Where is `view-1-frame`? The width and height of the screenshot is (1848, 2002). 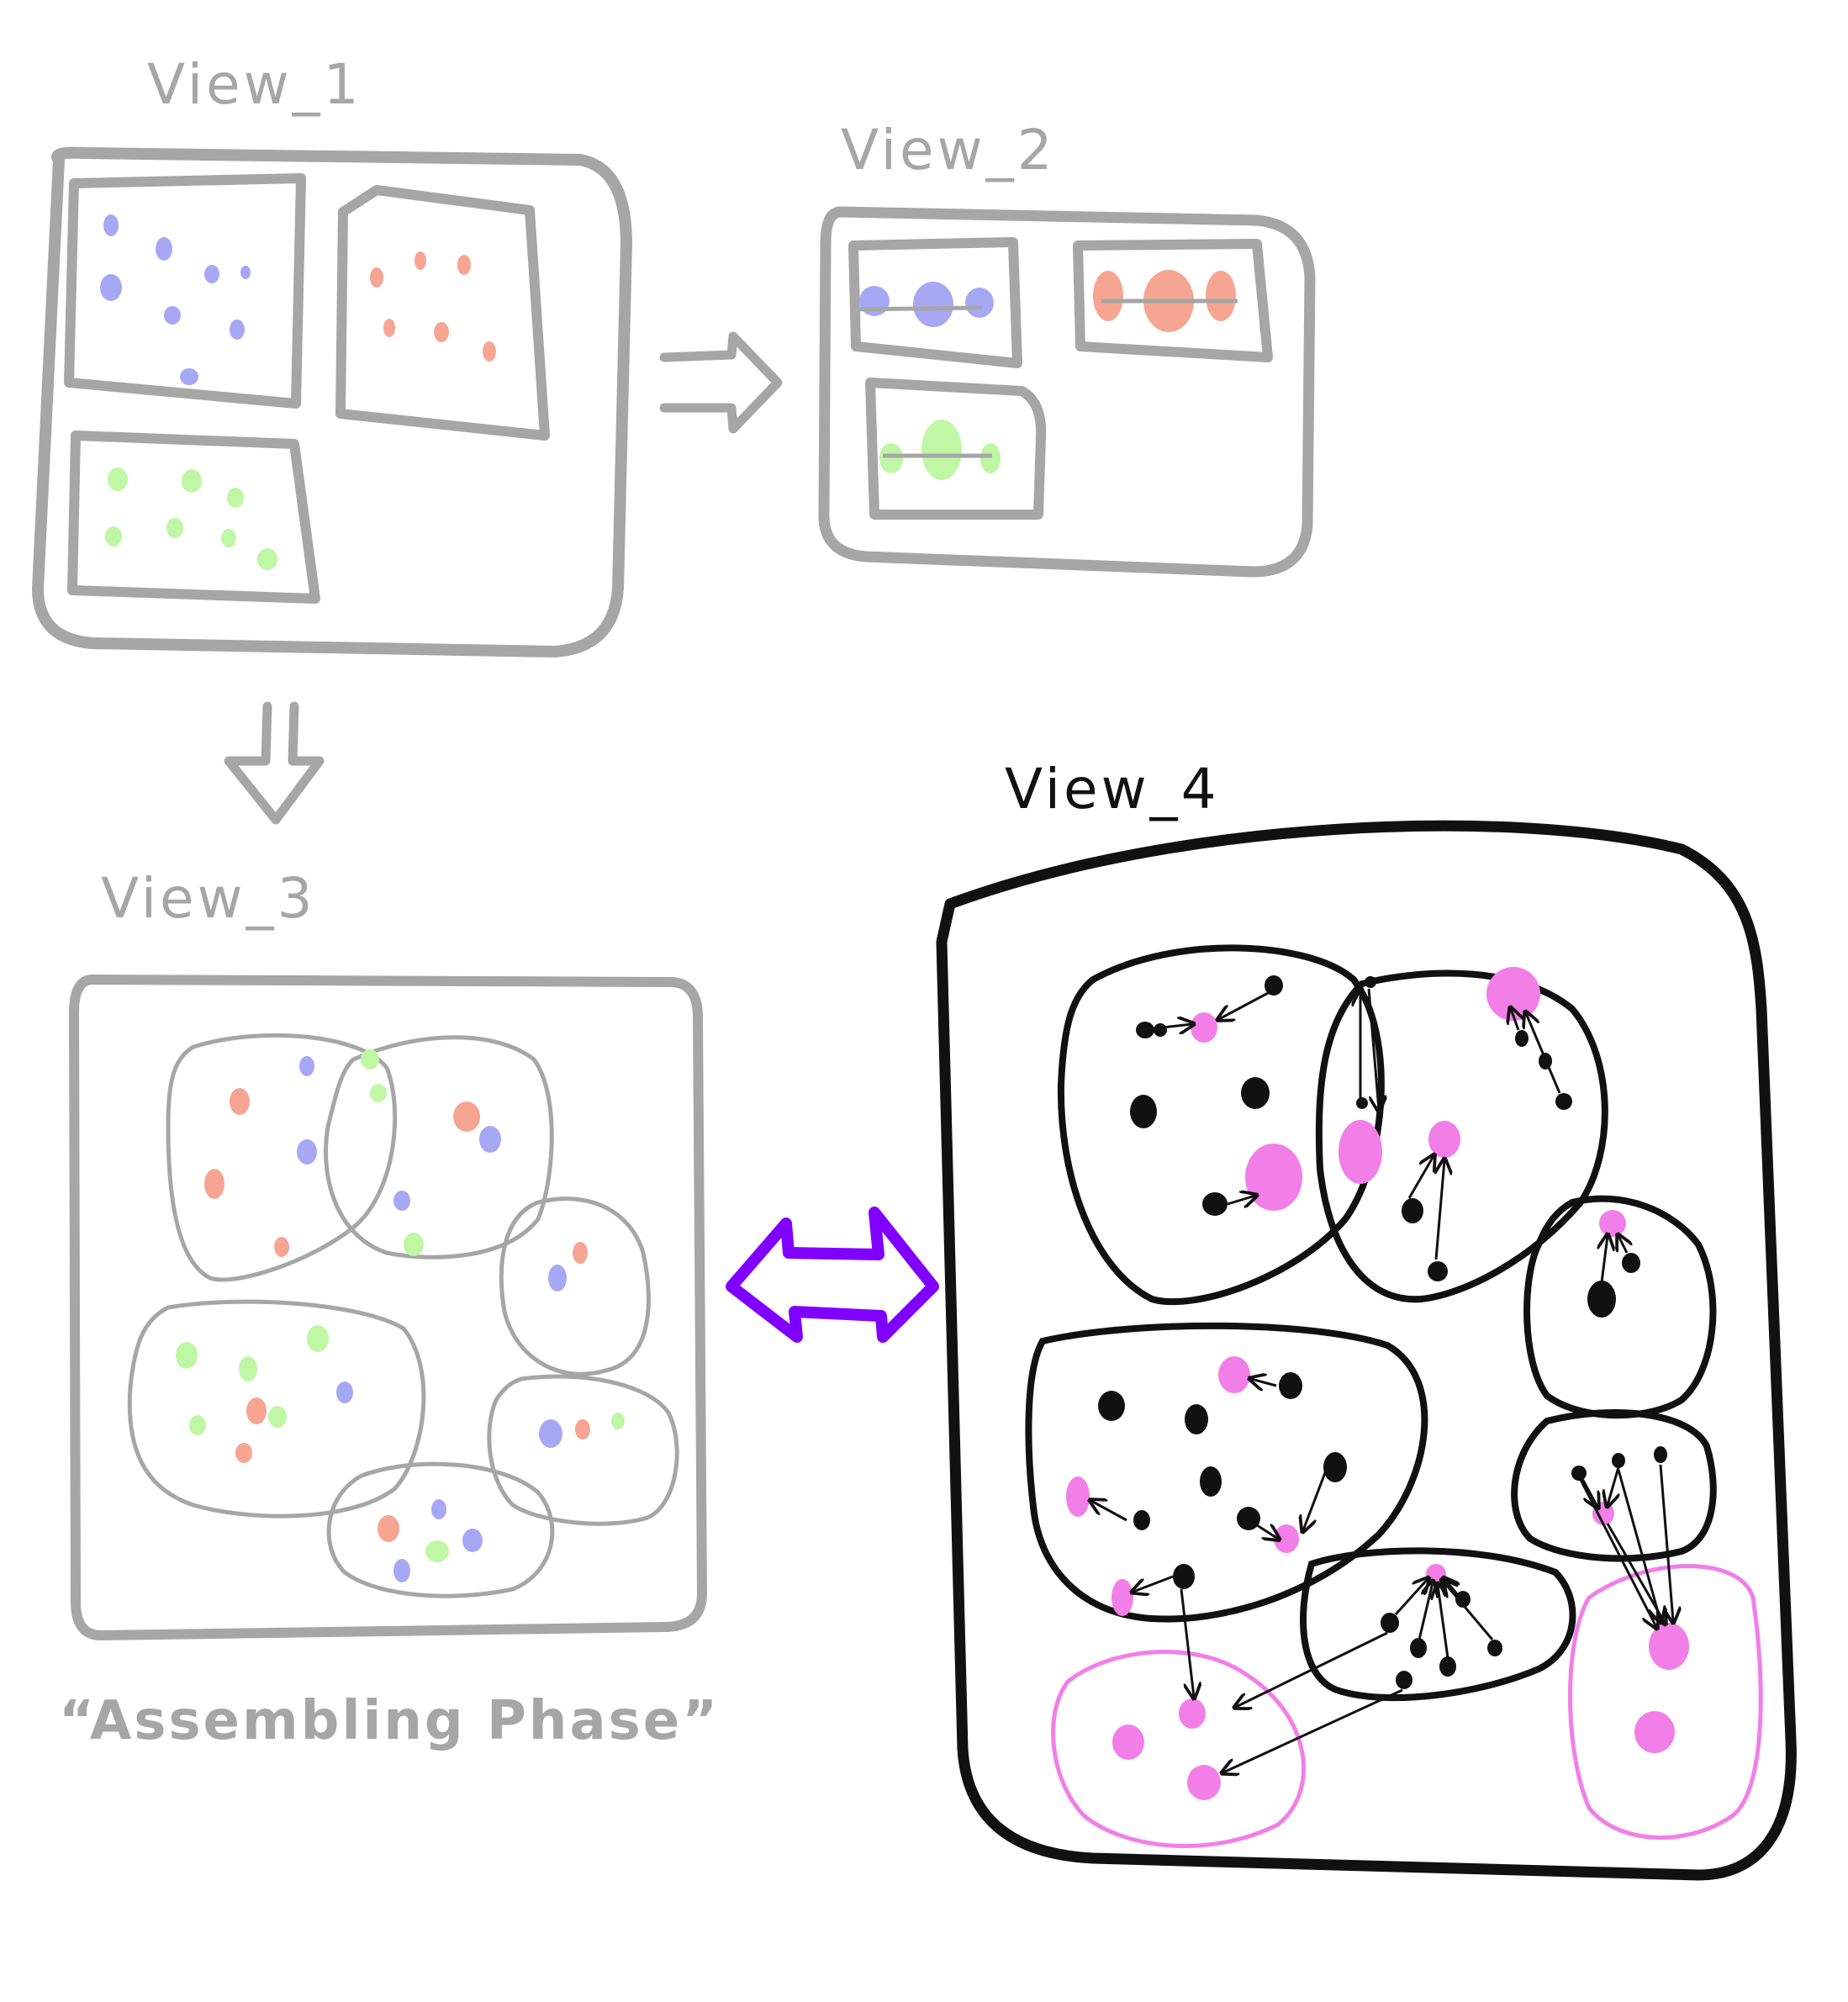 view-1-frame is located at coordinates (332, 402).